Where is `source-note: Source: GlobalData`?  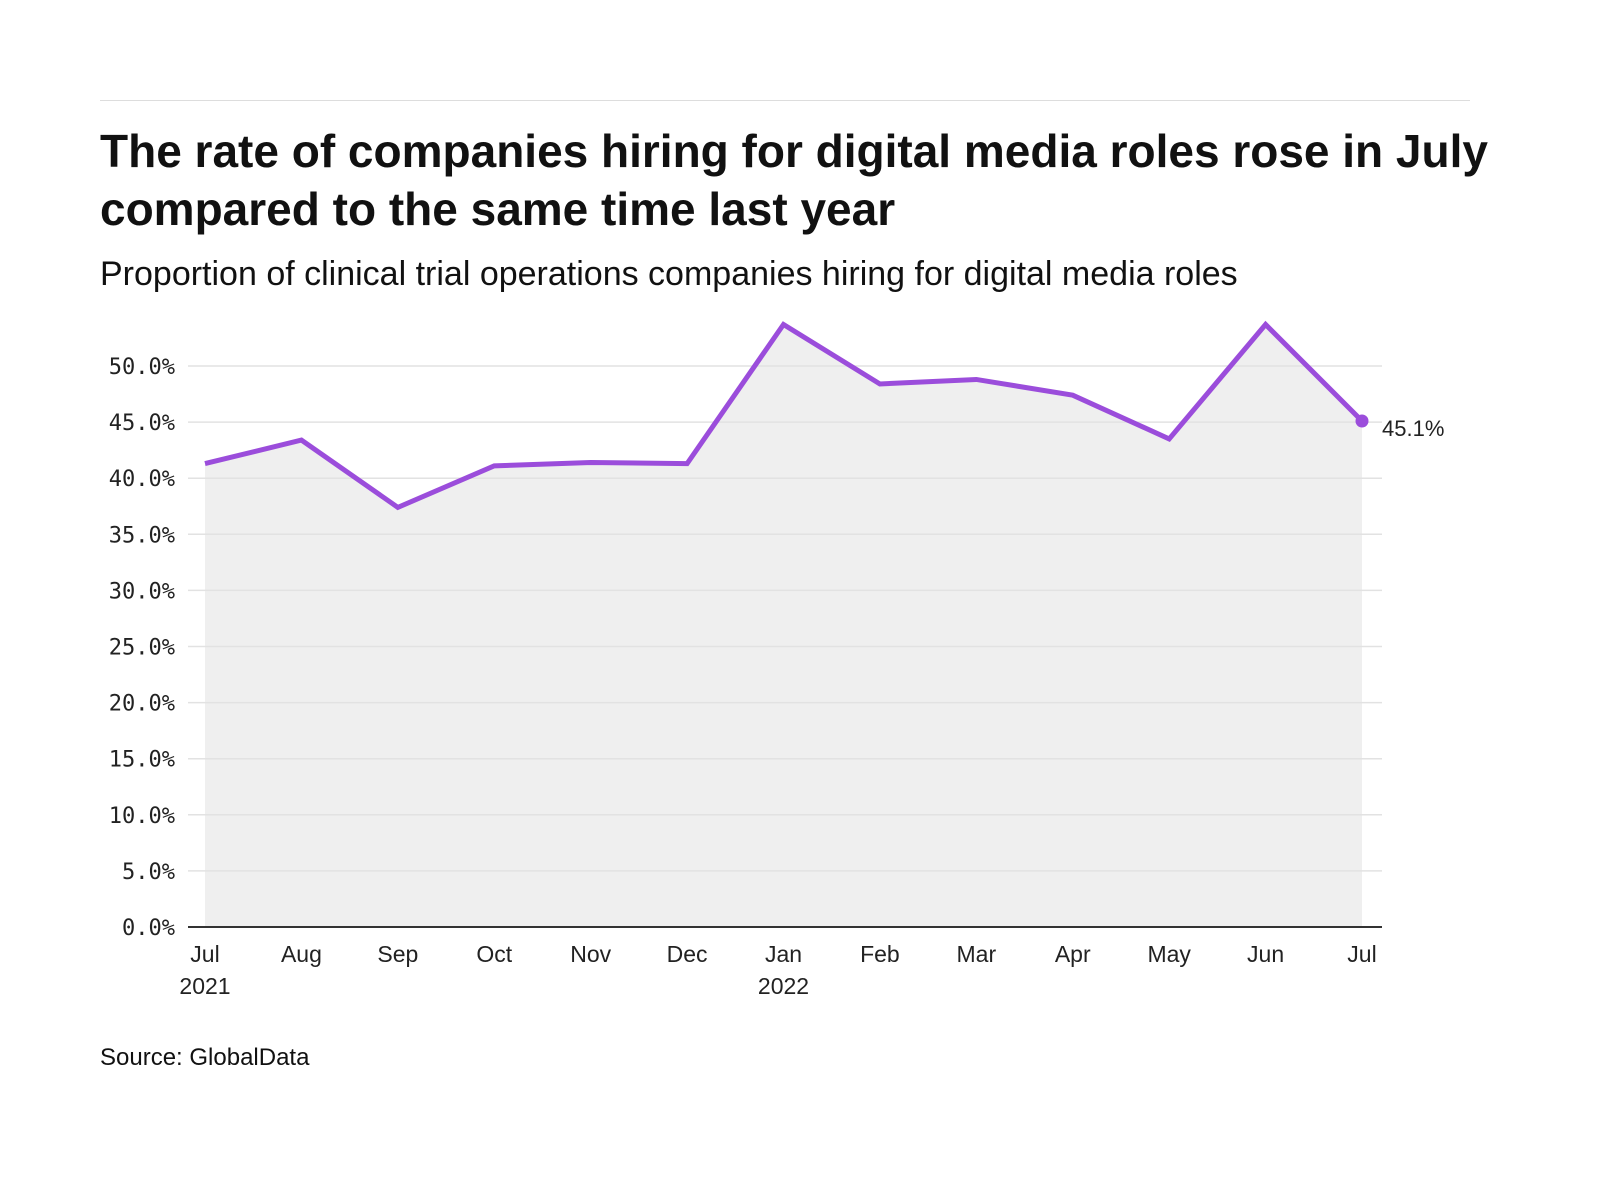
source-note: Source: GlobalData is located at coordinates (205, 1057).